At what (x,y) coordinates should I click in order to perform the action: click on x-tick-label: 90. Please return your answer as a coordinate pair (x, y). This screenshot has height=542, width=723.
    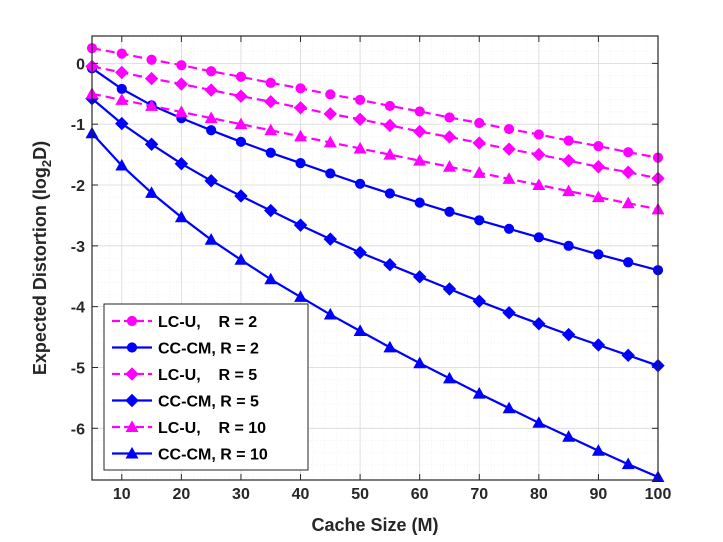
    Looking at the image, I should click on (599, 494).